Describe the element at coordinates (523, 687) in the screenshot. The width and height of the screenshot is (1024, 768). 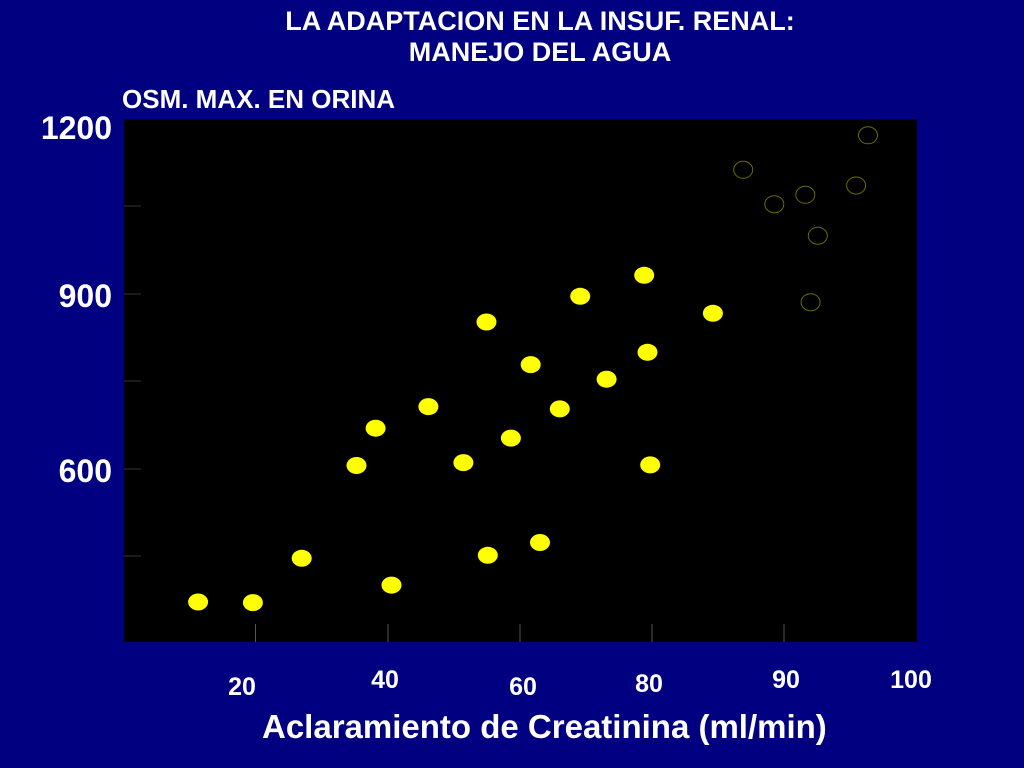
I see `x-tick-label: 60` at that location.